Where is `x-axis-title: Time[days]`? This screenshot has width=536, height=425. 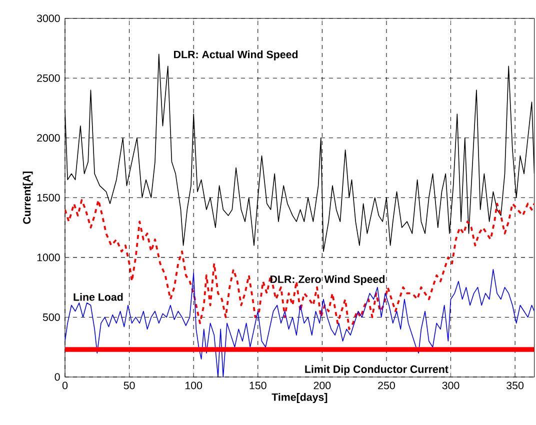 x-axis-title: Time[days] is located at coordinates (300, 398).